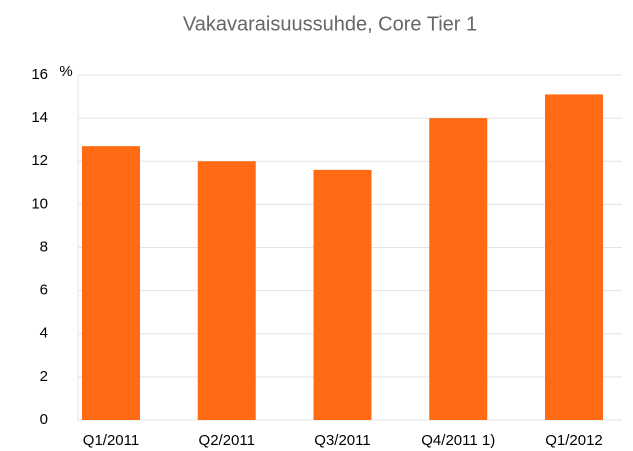  Describe the element at coordinates (65, 71) in the screenshot. I see `y-axis-label: %` at that location.